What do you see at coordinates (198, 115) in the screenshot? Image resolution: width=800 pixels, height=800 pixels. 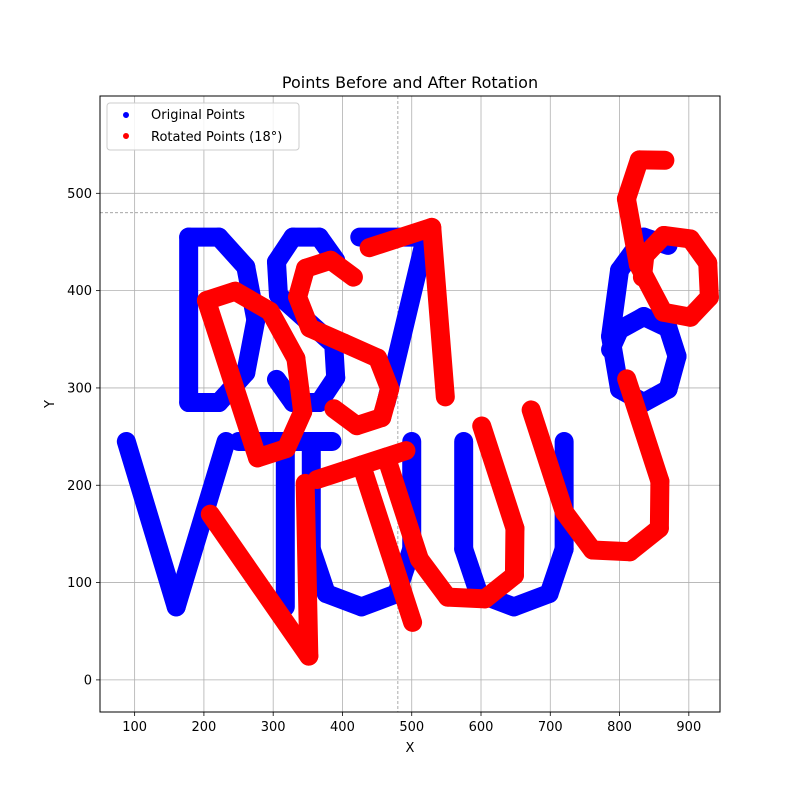 I see `legend-label-original: Original Points` at bounding box center [198, 115].